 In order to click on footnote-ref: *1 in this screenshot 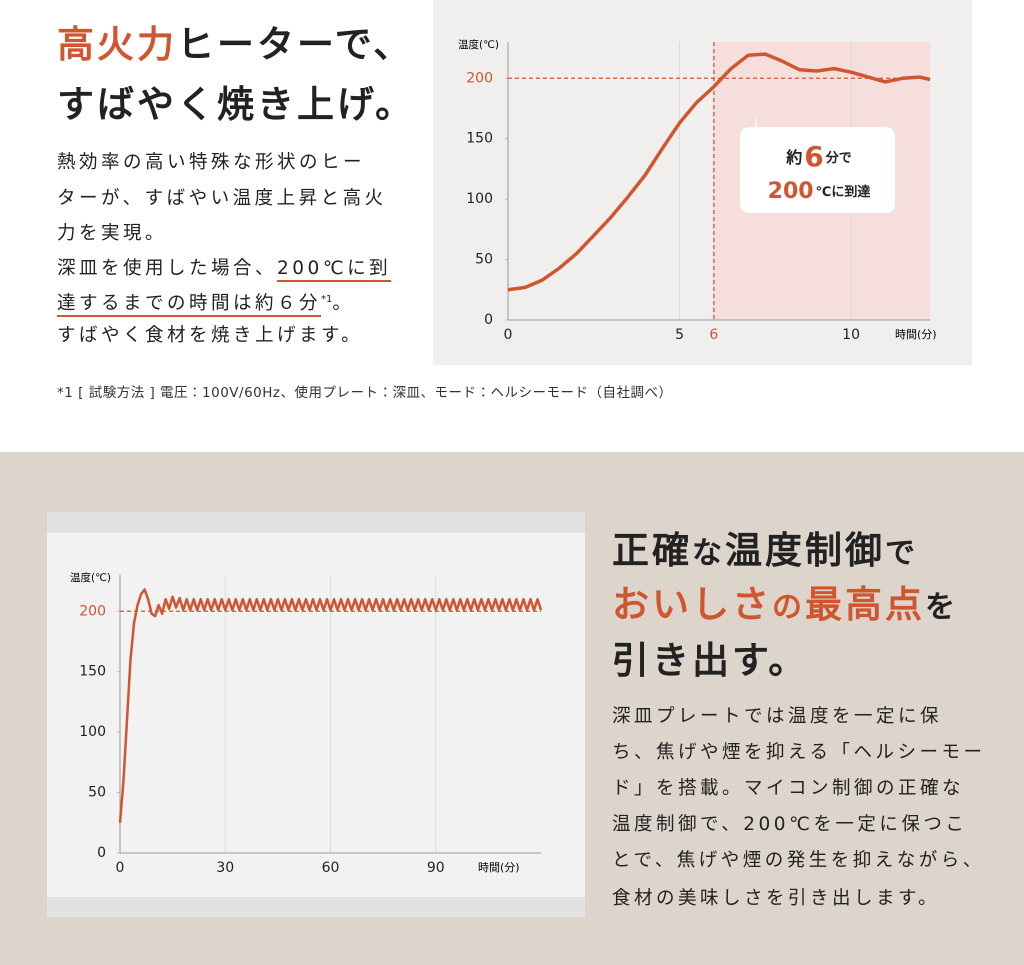, I will do `click(327, 299)`.